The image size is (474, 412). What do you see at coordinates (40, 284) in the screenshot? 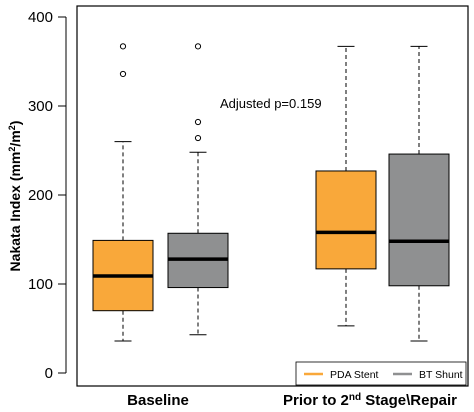
I see `y-tick-label: 100` at bounding box center [40, 284].